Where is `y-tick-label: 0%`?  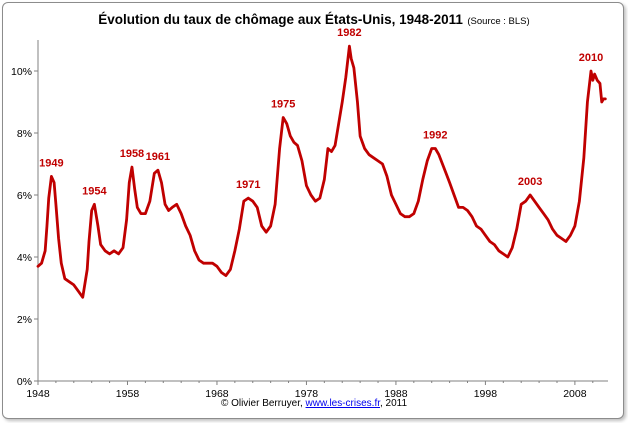
y-tick-label: 0% is located at coordinates (24, 382).